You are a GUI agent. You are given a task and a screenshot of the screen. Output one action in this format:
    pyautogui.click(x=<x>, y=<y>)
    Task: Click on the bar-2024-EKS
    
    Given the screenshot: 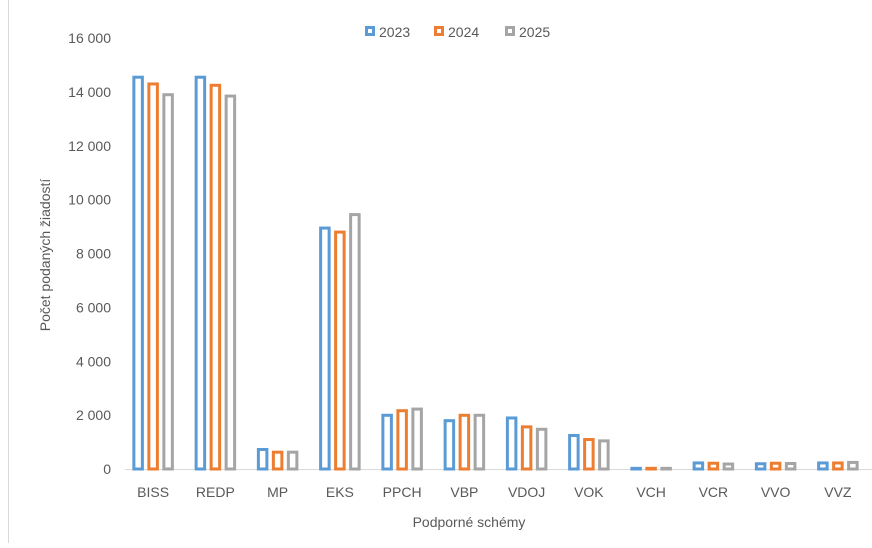 What is the action you would take?
    pyautogui.click(x=340, y=350)
    